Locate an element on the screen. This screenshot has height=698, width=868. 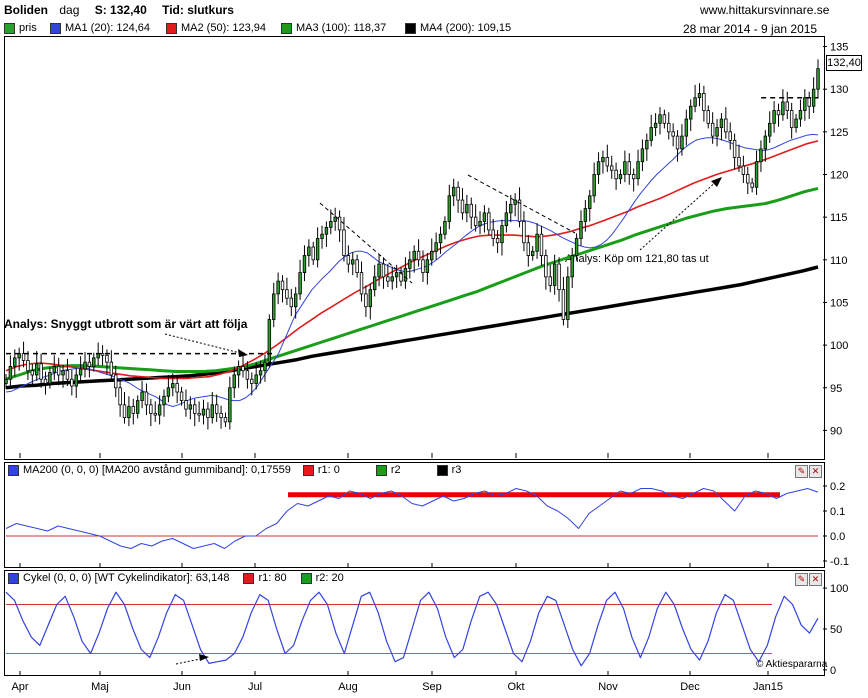
y-tick-label: 100 is located at coordinates (839, 589).